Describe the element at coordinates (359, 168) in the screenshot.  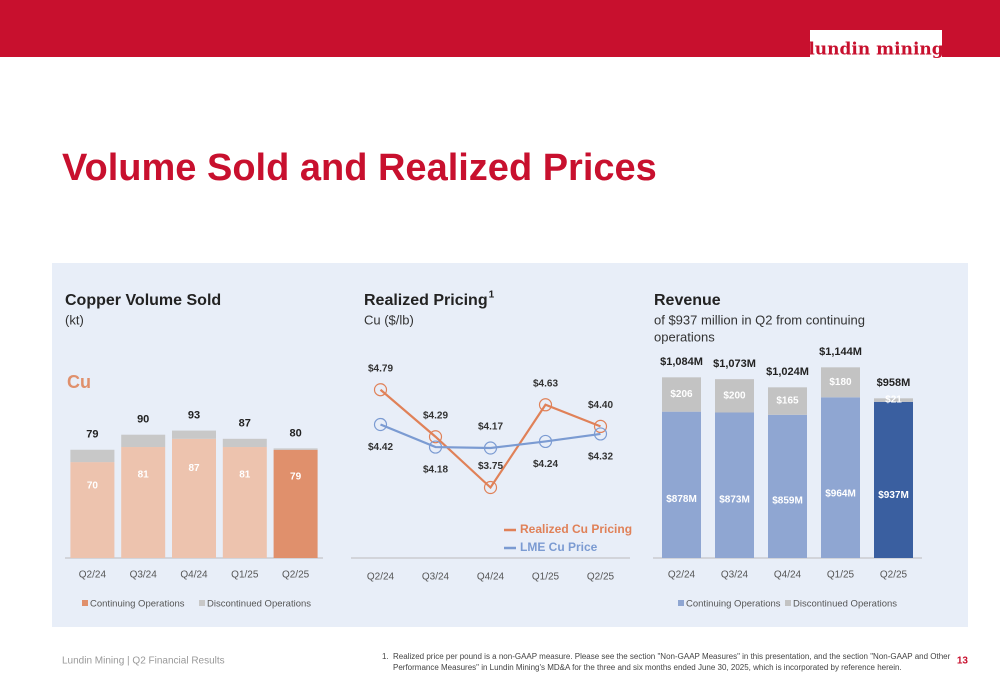
I see `slide-title: Volume Sold and Realized Prices` at that location.